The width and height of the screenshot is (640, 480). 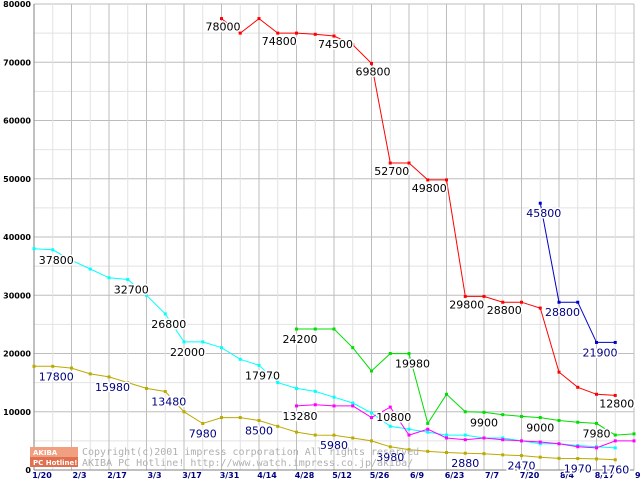 What do you see at coordinates (466, 304) in the screenshot?
I see `data-label: 29800` at bounding box center [466, 304].